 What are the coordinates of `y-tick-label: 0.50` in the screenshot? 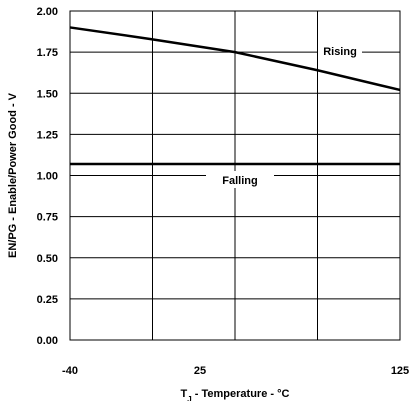 It's located at (47, 259).